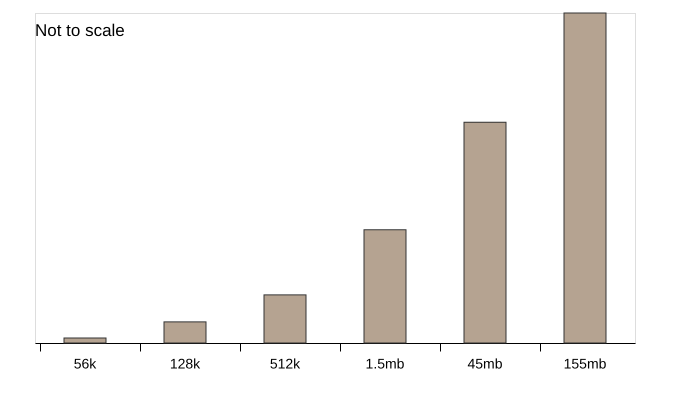 The height and width of the screenshot is (415, 691). I want to click on x-tick-label: 512k, so click(286, 364).